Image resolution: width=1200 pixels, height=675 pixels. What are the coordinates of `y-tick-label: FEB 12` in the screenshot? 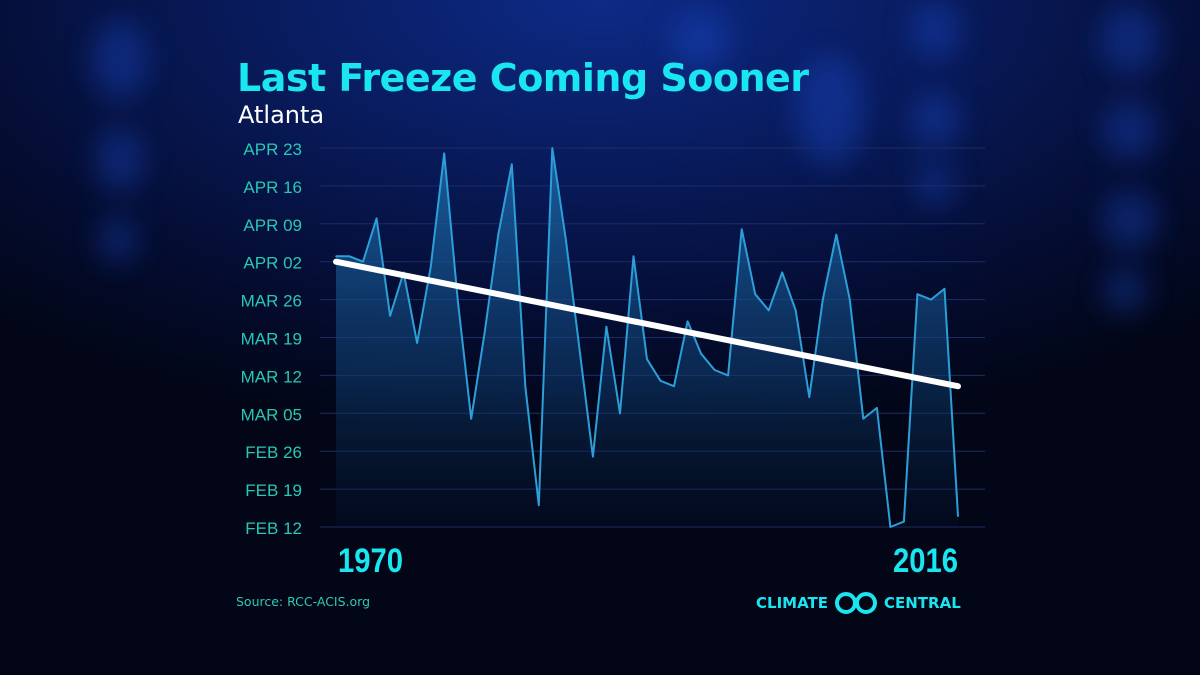 It's located at (273, 528).